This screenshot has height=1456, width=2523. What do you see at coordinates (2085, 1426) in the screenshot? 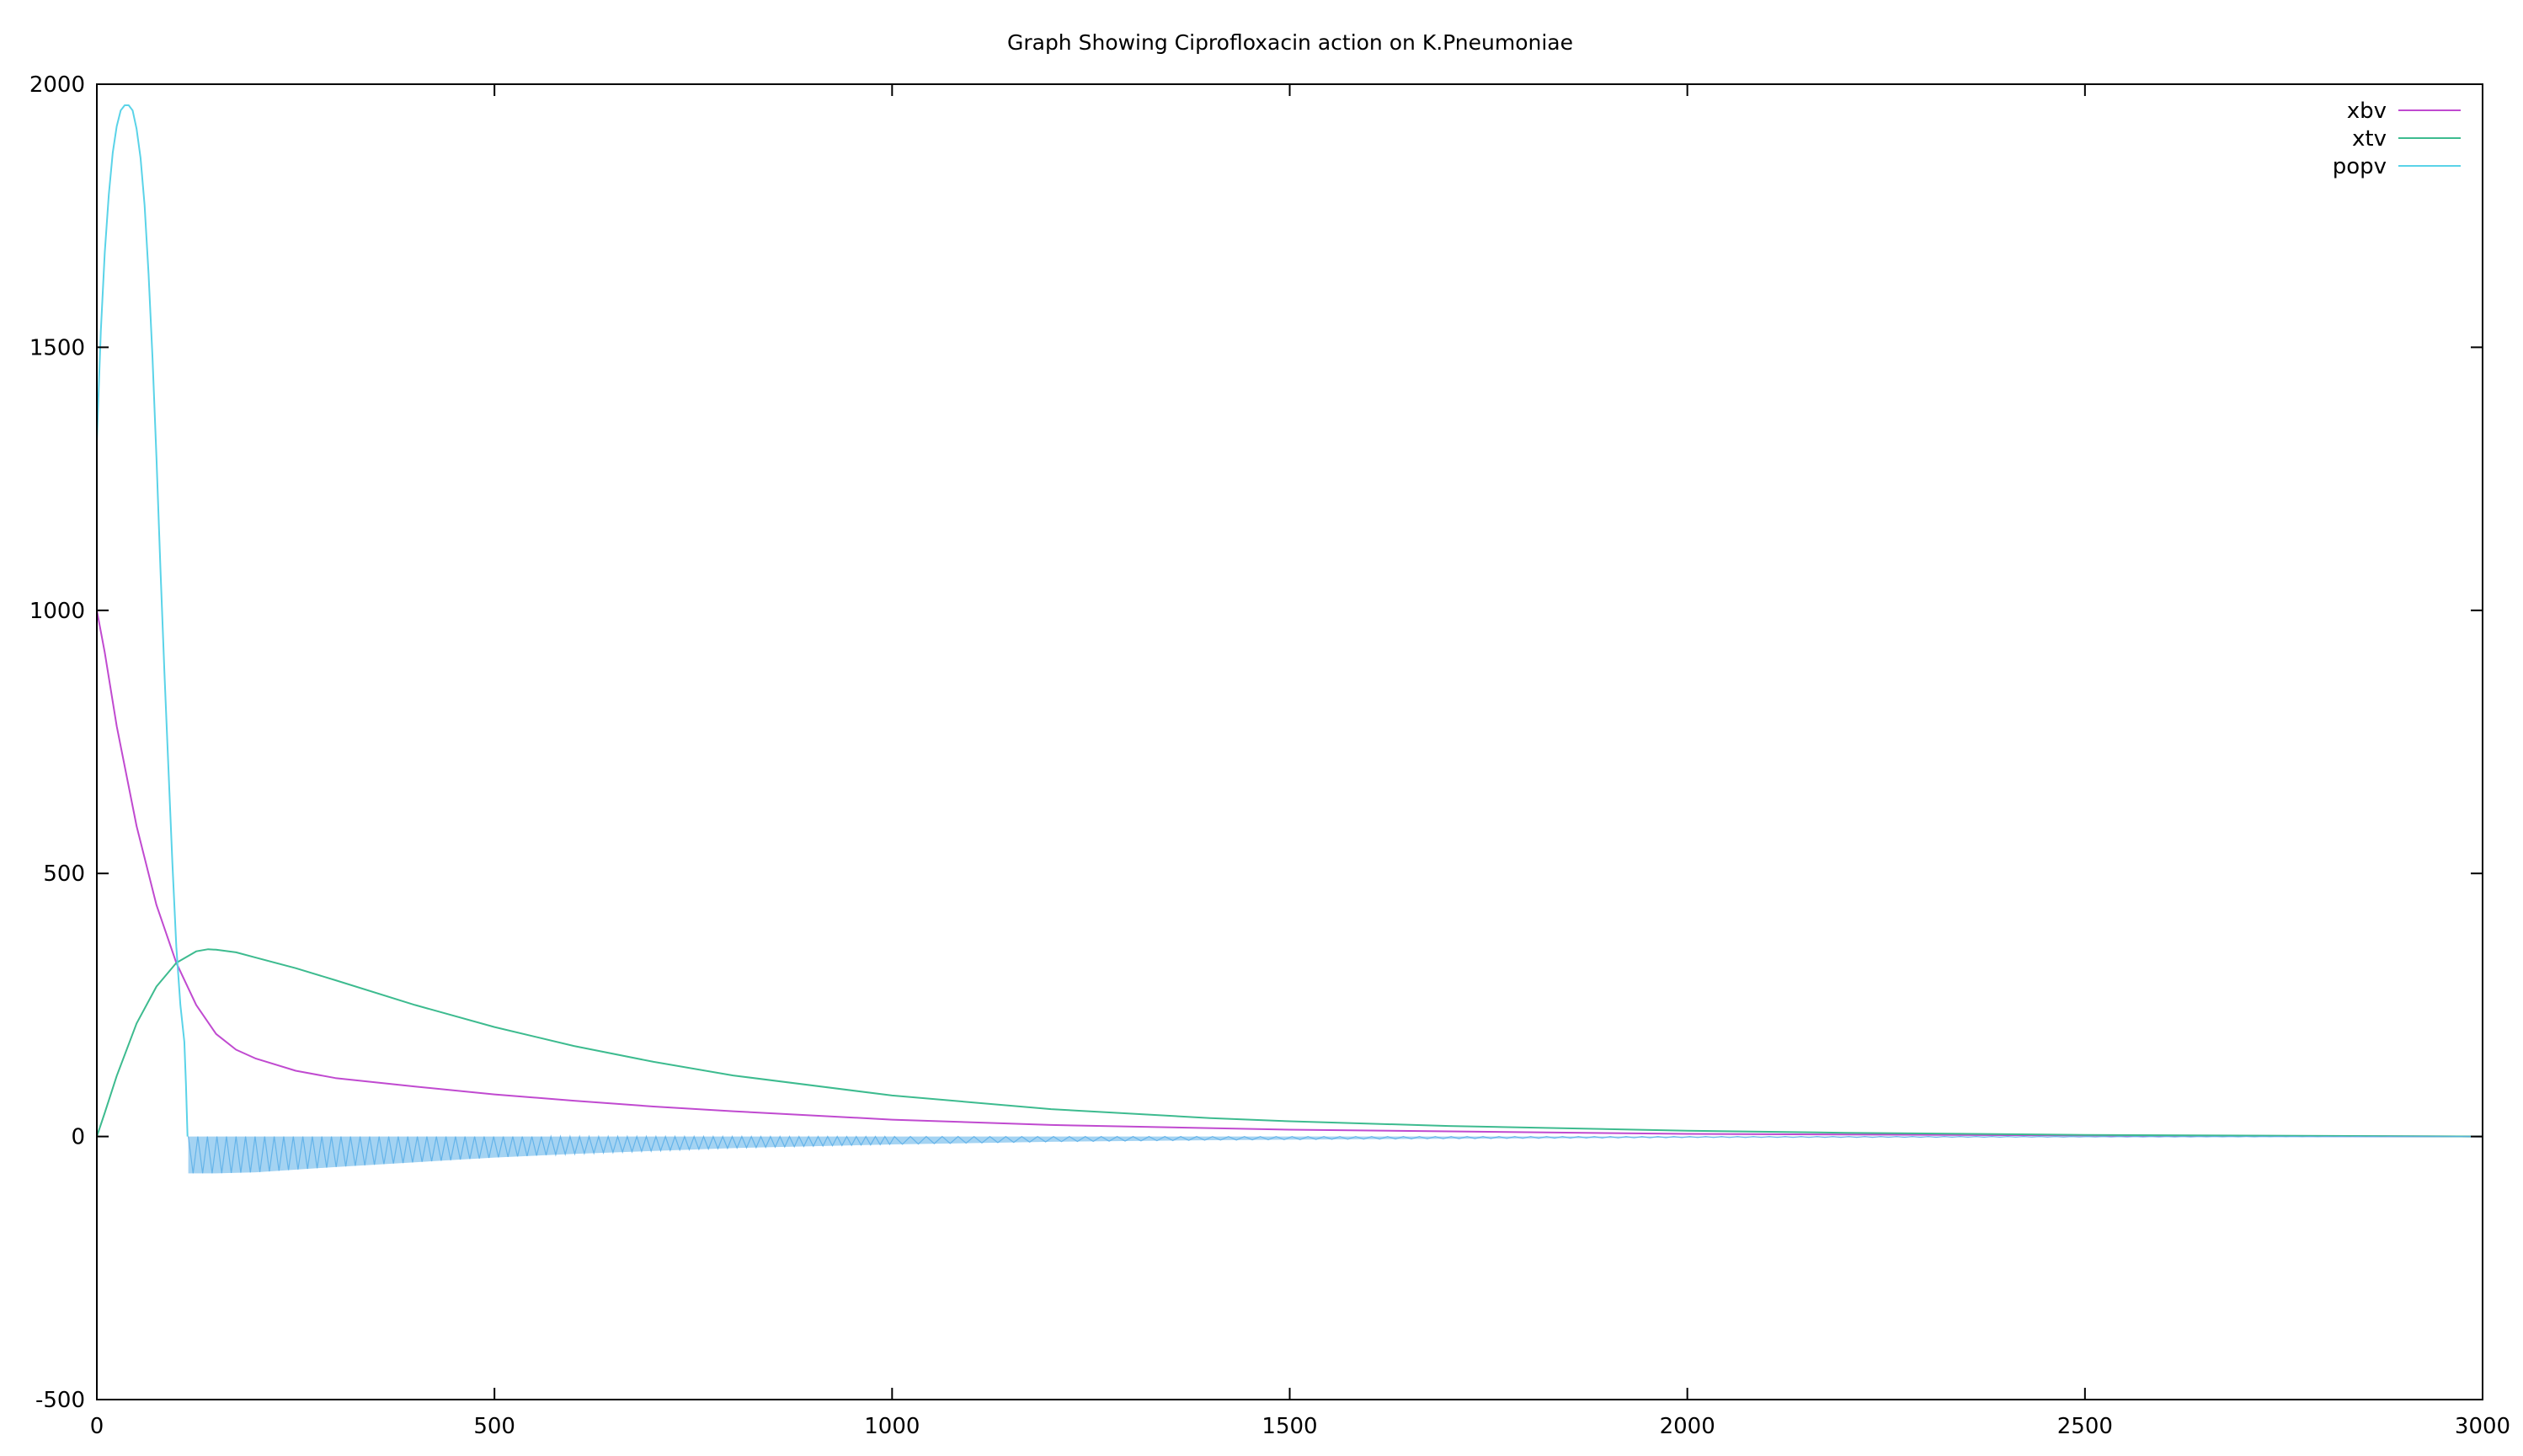
I see `x-tick-label: 2500` at bounding box center [2085, 1426].